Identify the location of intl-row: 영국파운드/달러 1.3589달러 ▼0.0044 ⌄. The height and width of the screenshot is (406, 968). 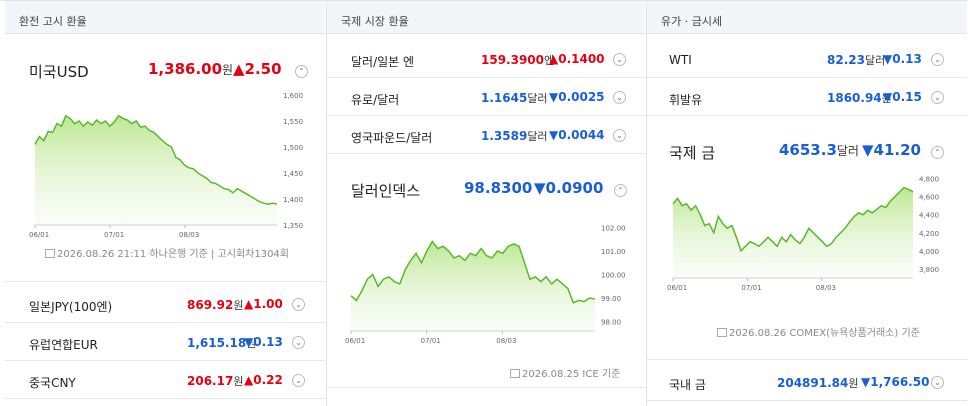
(486, 135).